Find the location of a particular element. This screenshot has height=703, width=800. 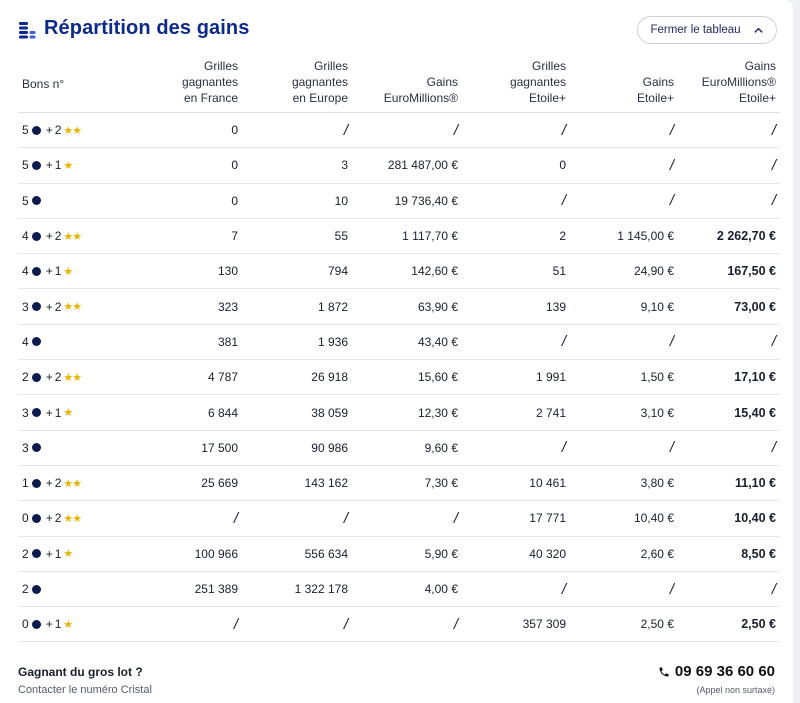

combination-cell: 1 + 2 ★★ is located at coordinates (60, 483).